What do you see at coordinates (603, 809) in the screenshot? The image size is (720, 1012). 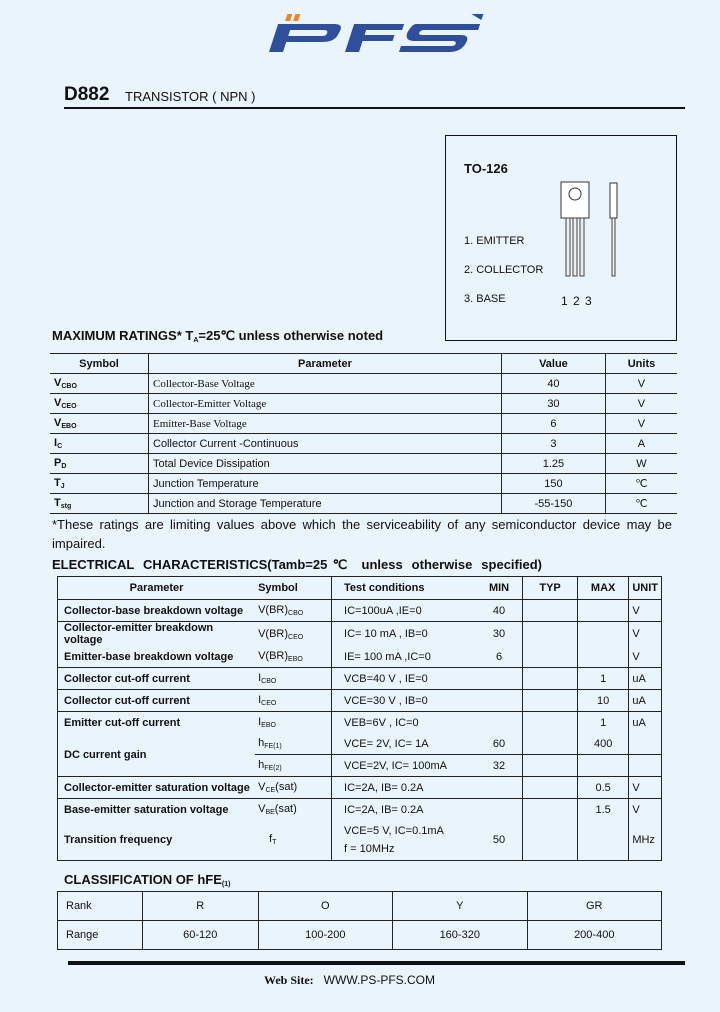 I see `max-cell: 1.5` at bounding box center [603, 809].